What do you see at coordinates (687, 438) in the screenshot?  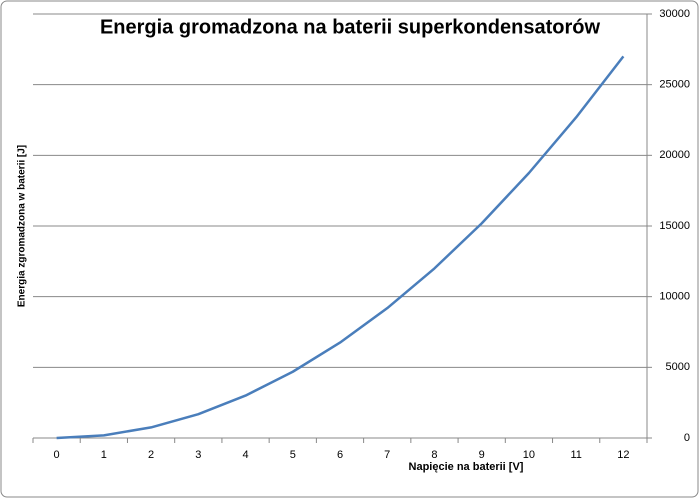 I see `y-tick-label: 0` at bounding box center [687, 438].